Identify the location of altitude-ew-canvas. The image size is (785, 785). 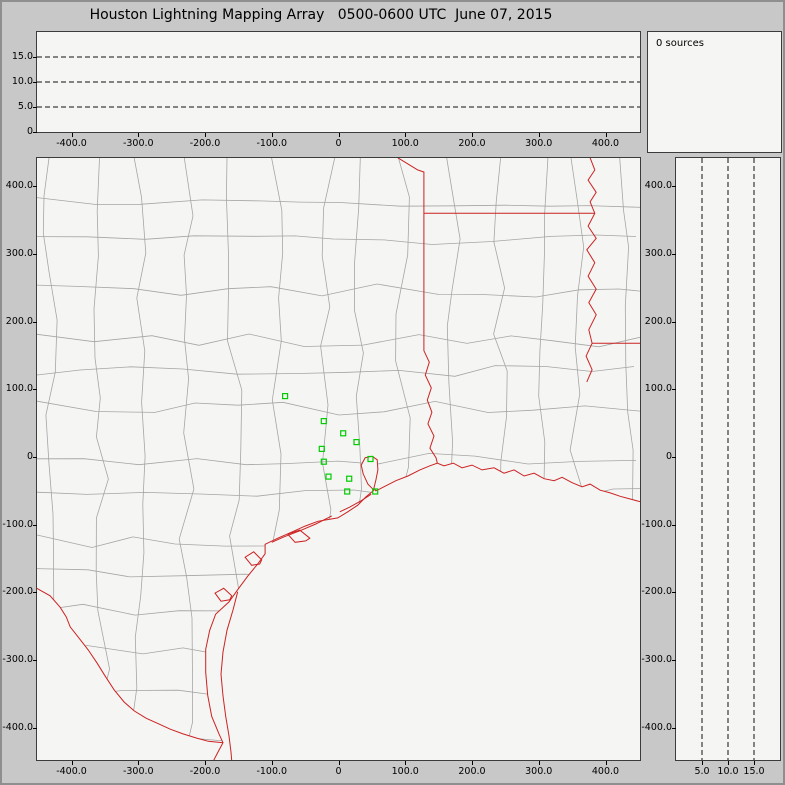
(338, 82).